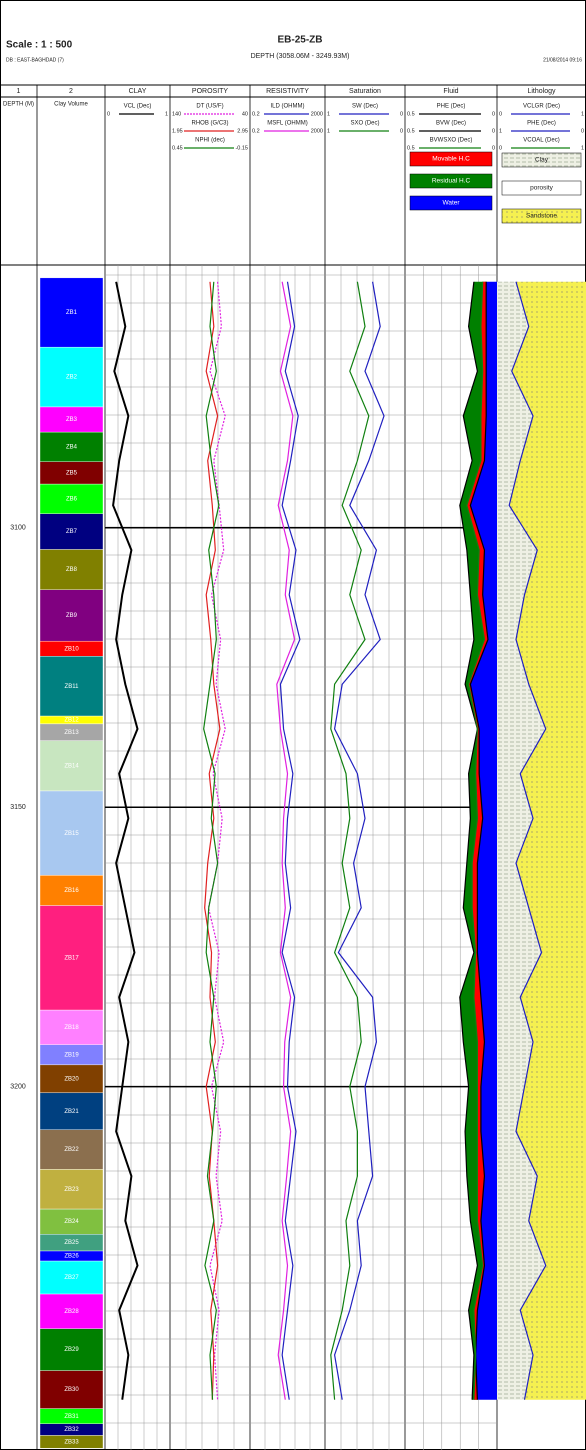  I want to click on zone-label: ZB1, so click(72, 313).